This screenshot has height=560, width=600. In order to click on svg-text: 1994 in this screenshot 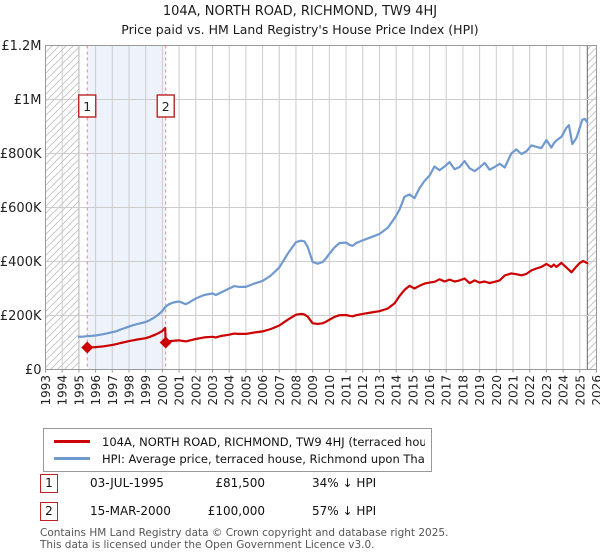, I will do `click(63, 390)`.